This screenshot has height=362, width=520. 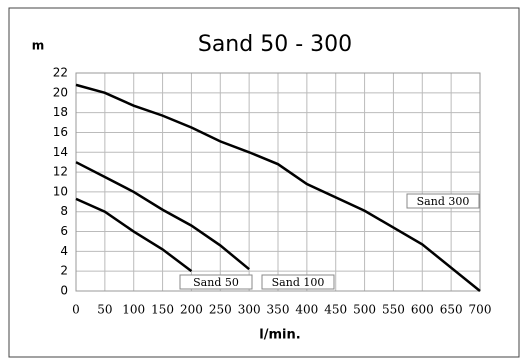 I want to click on y-tick-label: 2, so click(x=64, y=271).